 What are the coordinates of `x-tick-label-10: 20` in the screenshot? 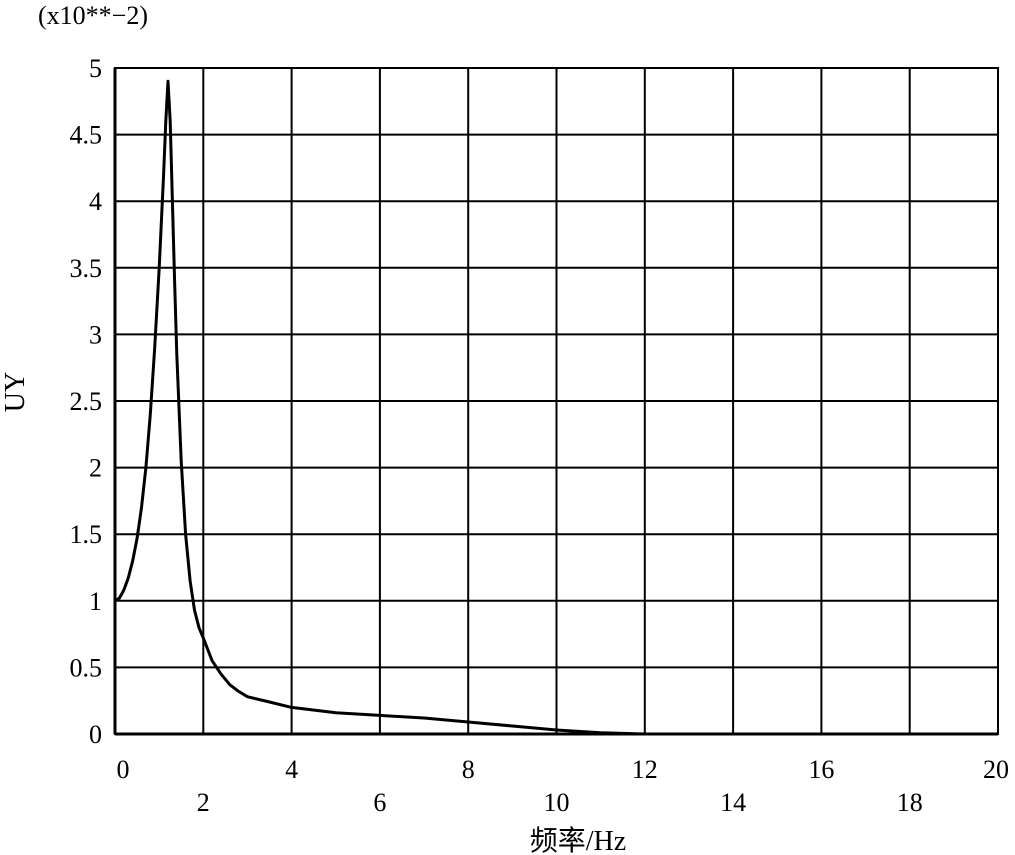 It's located at (996, 769).